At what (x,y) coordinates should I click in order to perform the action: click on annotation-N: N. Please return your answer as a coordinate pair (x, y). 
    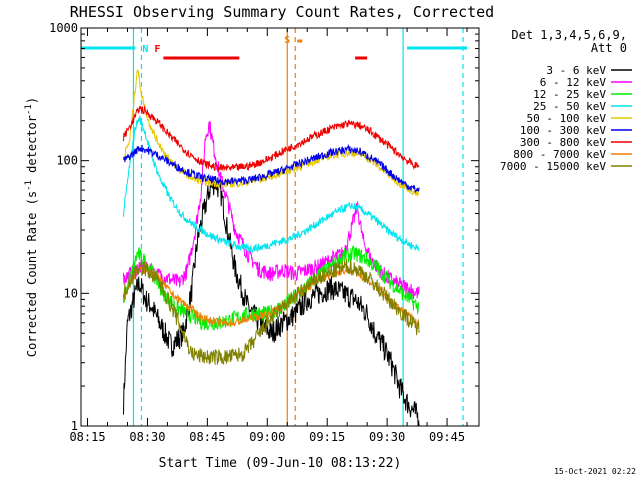
    Looking at the image, I should click on (145, 49).